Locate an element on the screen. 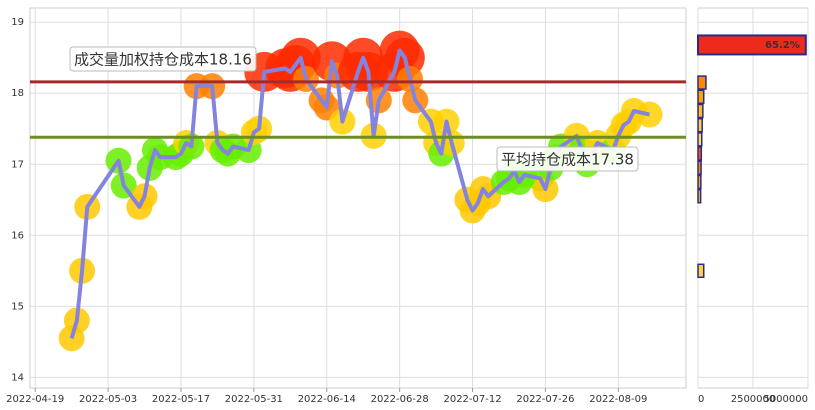  x-tick-label: 2022-05-03 is located at coordinates (108, 399).